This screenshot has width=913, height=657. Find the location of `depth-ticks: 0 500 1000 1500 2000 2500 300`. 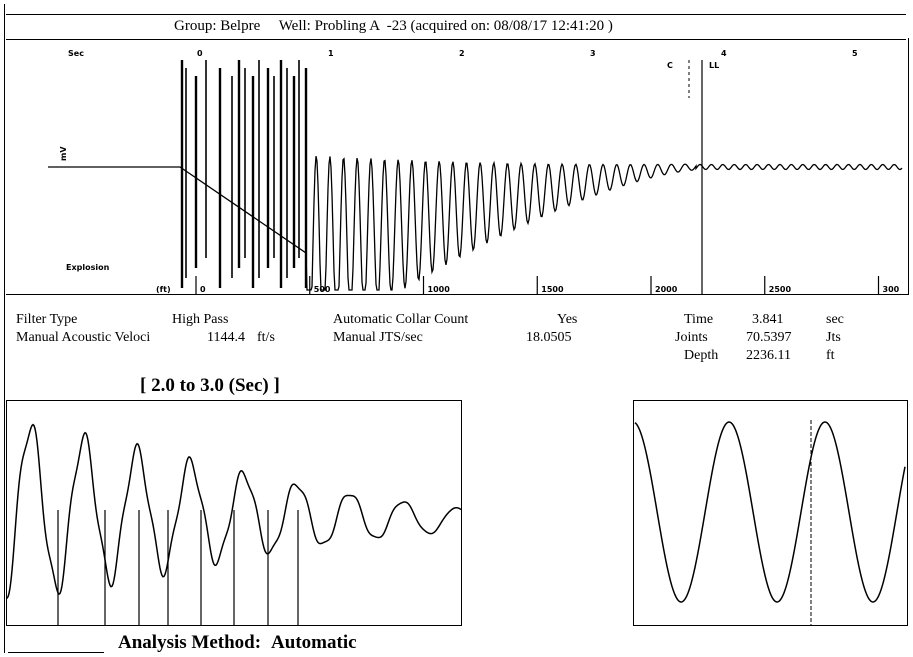

depth-ticks: 0 500 1000 1500 2000 2500 300 is located at coordinates (547, 285).